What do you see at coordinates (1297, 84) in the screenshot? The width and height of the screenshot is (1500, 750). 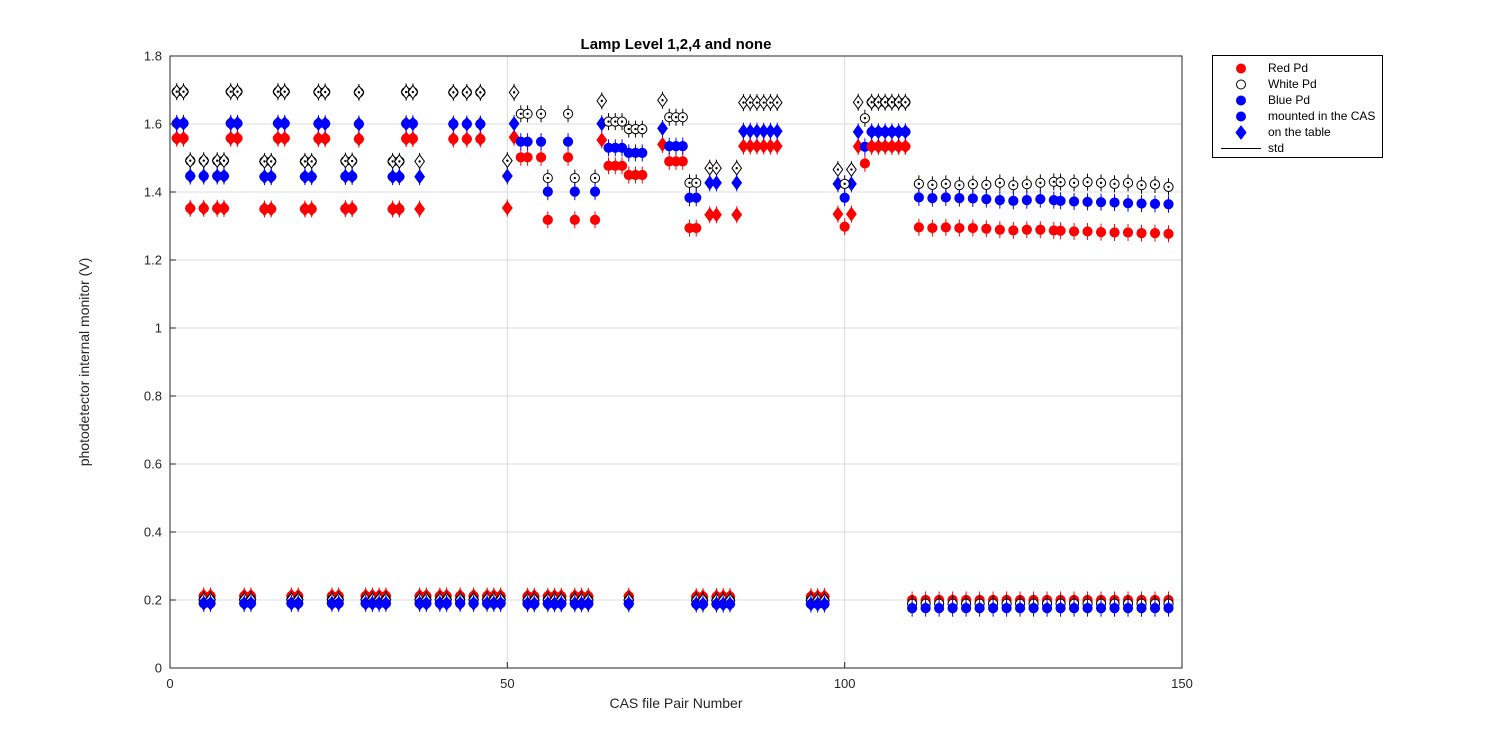 I see `legend-item-1: White Pd` at bounding box center [1297, 84].